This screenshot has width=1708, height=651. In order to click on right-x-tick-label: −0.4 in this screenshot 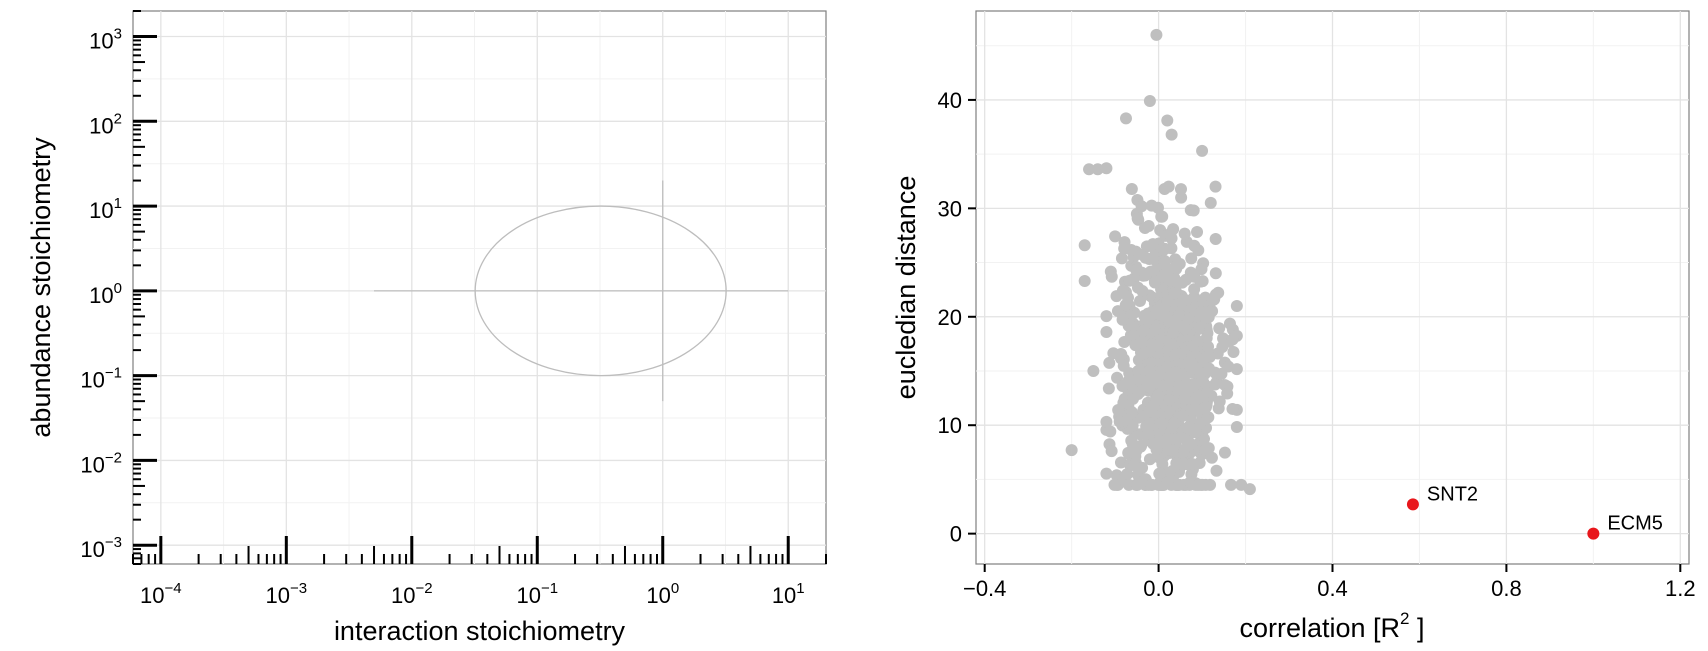, I will do `click(984, 588)`.